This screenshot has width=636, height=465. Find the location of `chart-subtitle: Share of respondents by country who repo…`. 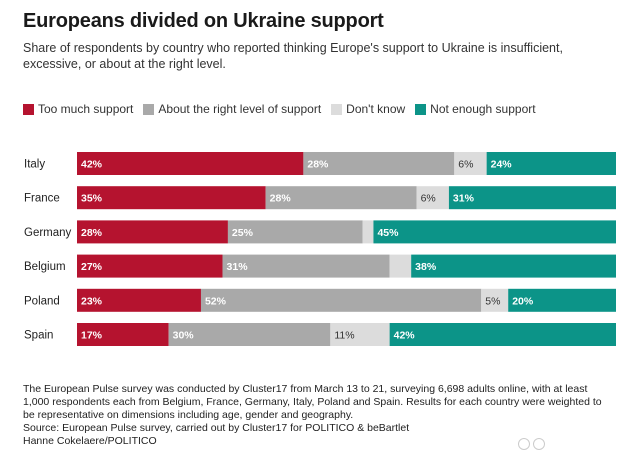

chart-subtitle: Share of respondents by country who repo… is located at coordinates (293, 56).